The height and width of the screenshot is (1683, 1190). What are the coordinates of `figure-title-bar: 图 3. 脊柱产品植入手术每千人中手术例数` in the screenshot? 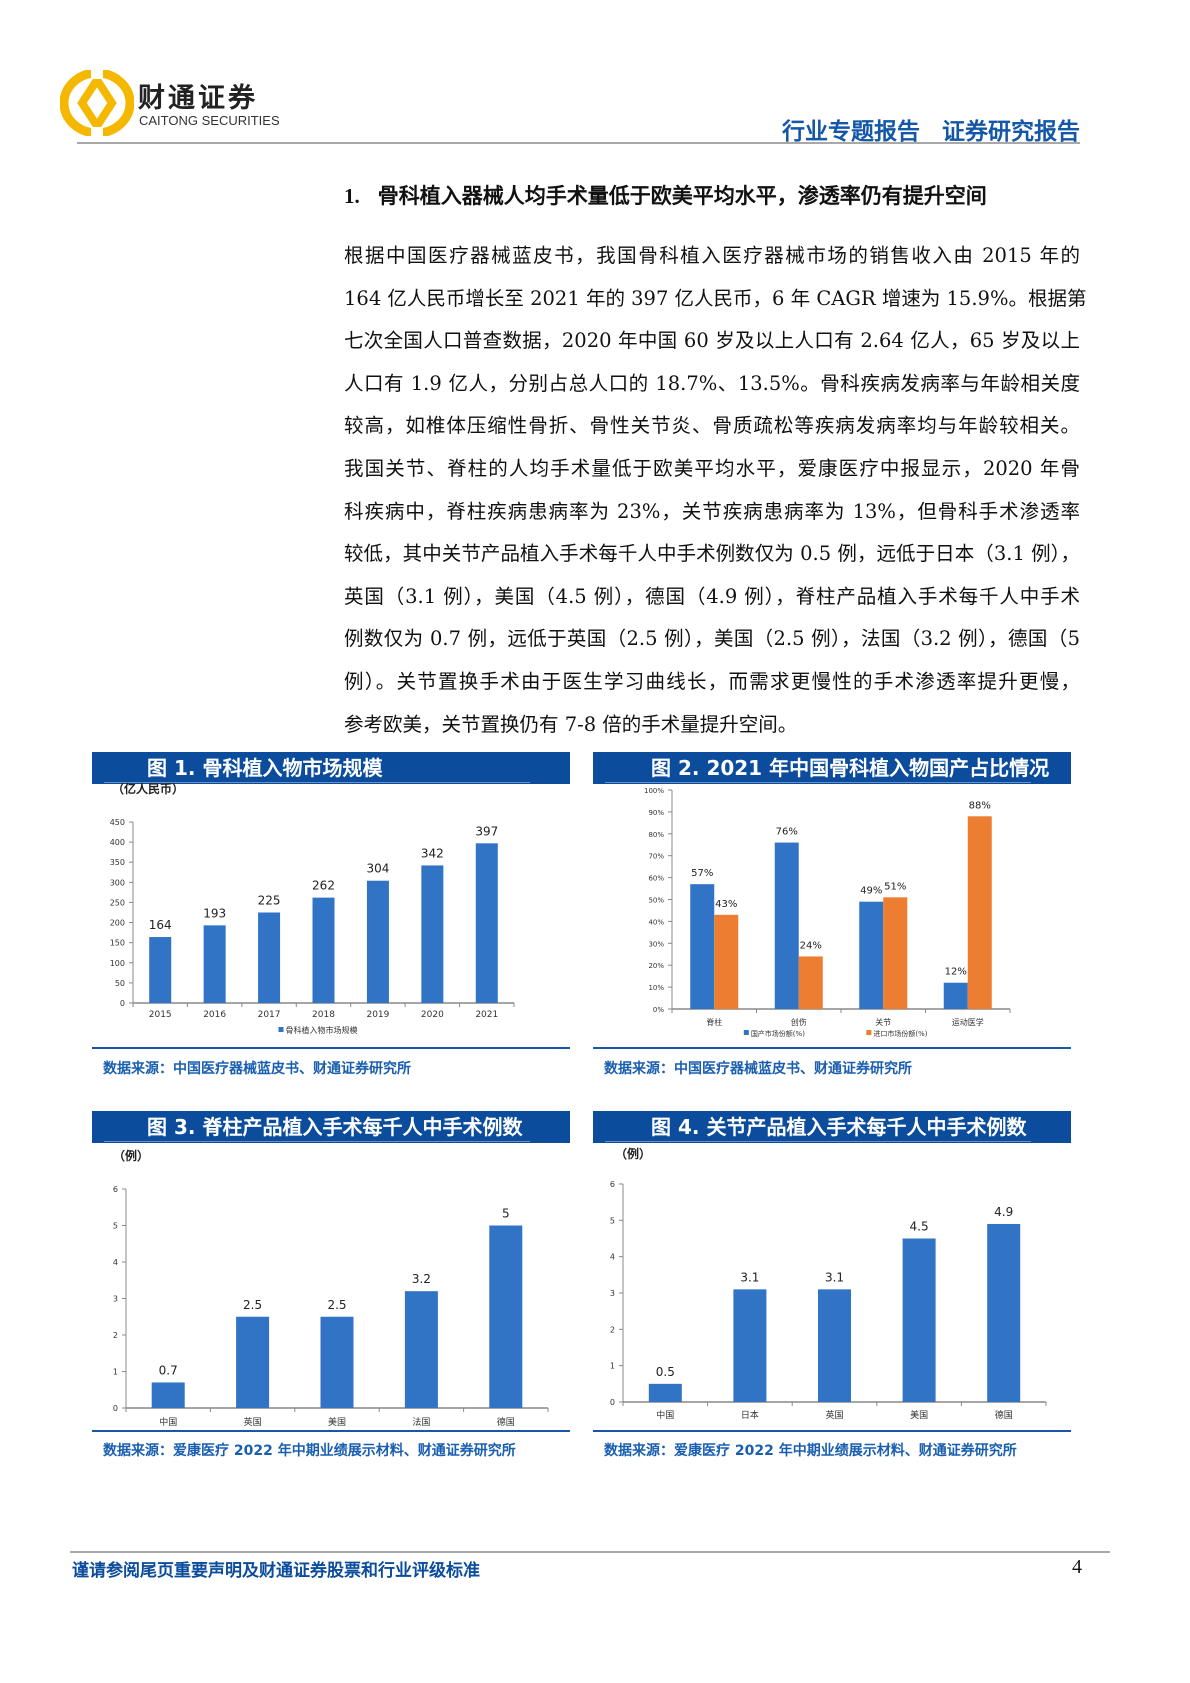 It's located at (331, 1127).